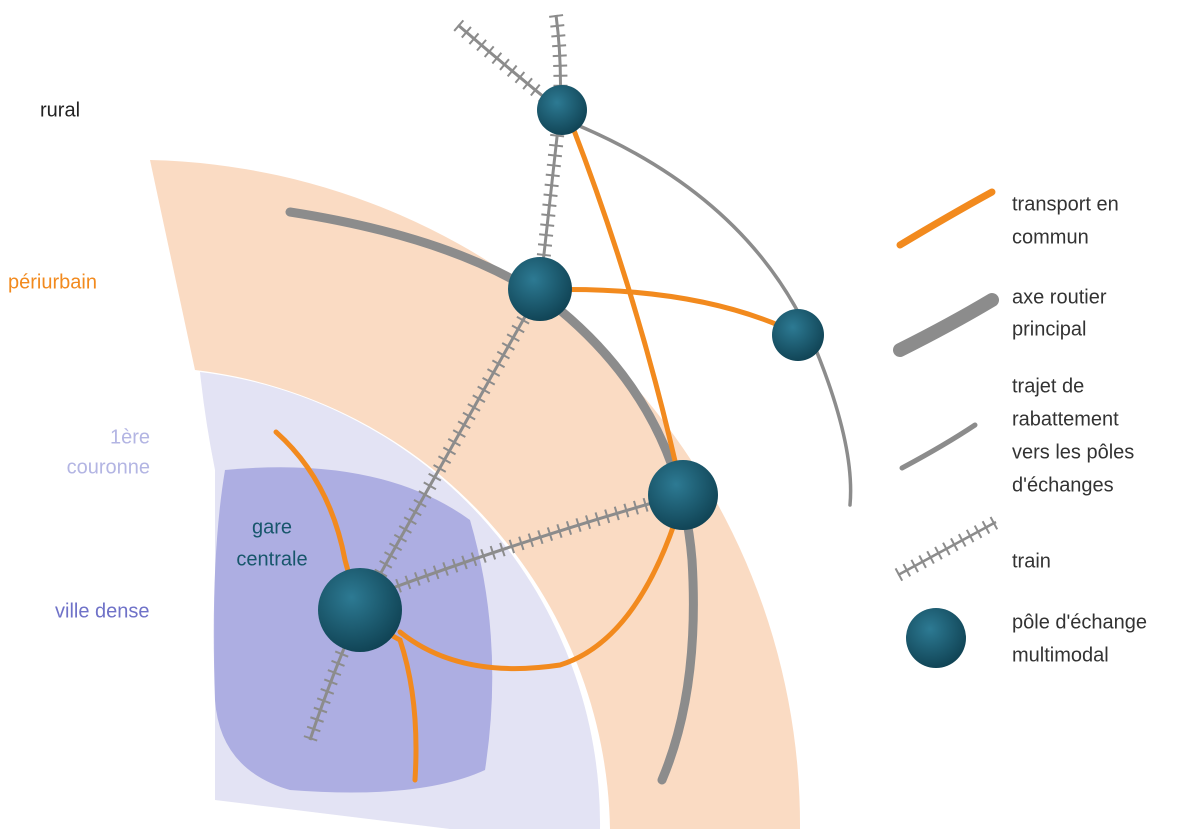 This screenshot has height=829, width=1194. Describe the element at coordinates (1060, 655) in the screenshot. I see `legend-text: multimodal` at that location.